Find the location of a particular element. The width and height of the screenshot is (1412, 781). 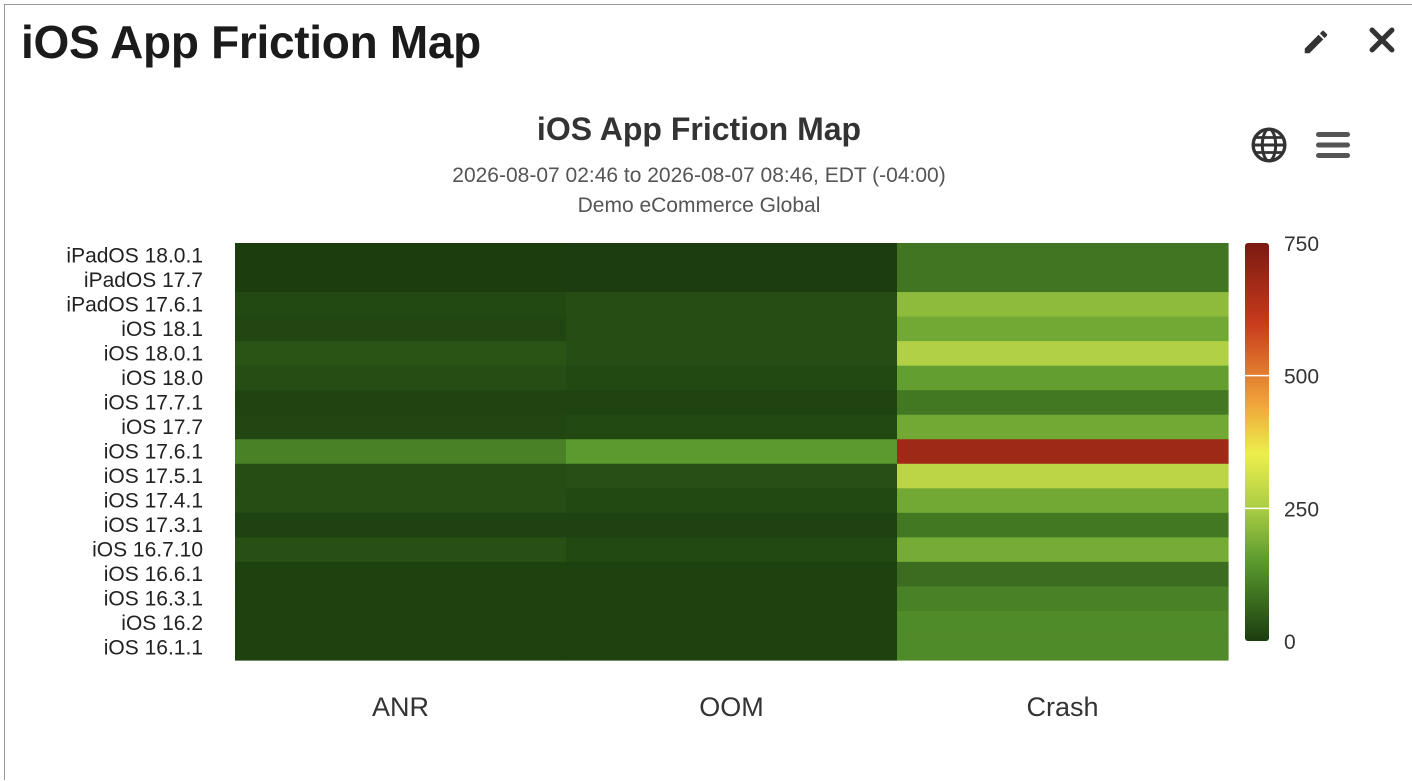

y-axis-label: iOS 17.7.1 is located at coordinates (153, 402).